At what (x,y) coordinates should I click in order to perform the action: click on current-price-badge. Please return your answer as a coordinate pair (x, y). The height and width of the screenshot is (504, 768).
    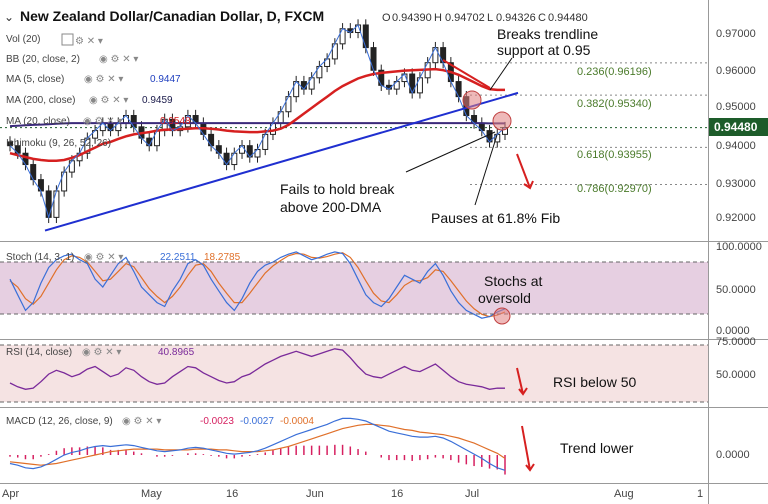
    Looking at the image, I should click on (738, 127).